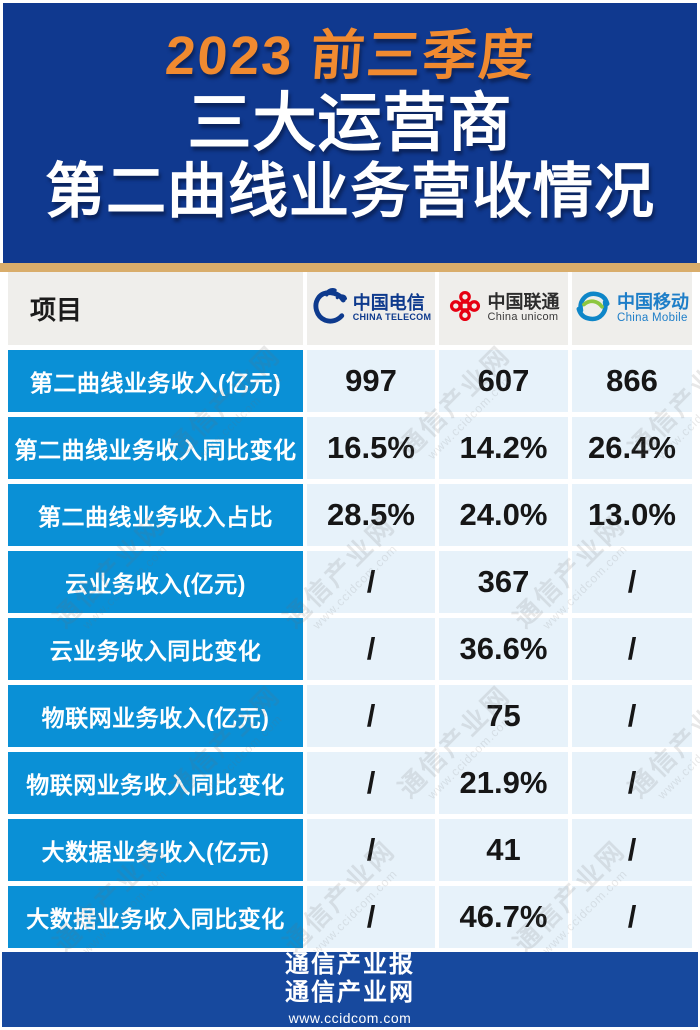 The height and width of the screenshot is (1030, 700). Describe the element at coordinates (155, 381) in the screenshot. I see `row-label: 第二曲线业务收入(亿元)` at that location.